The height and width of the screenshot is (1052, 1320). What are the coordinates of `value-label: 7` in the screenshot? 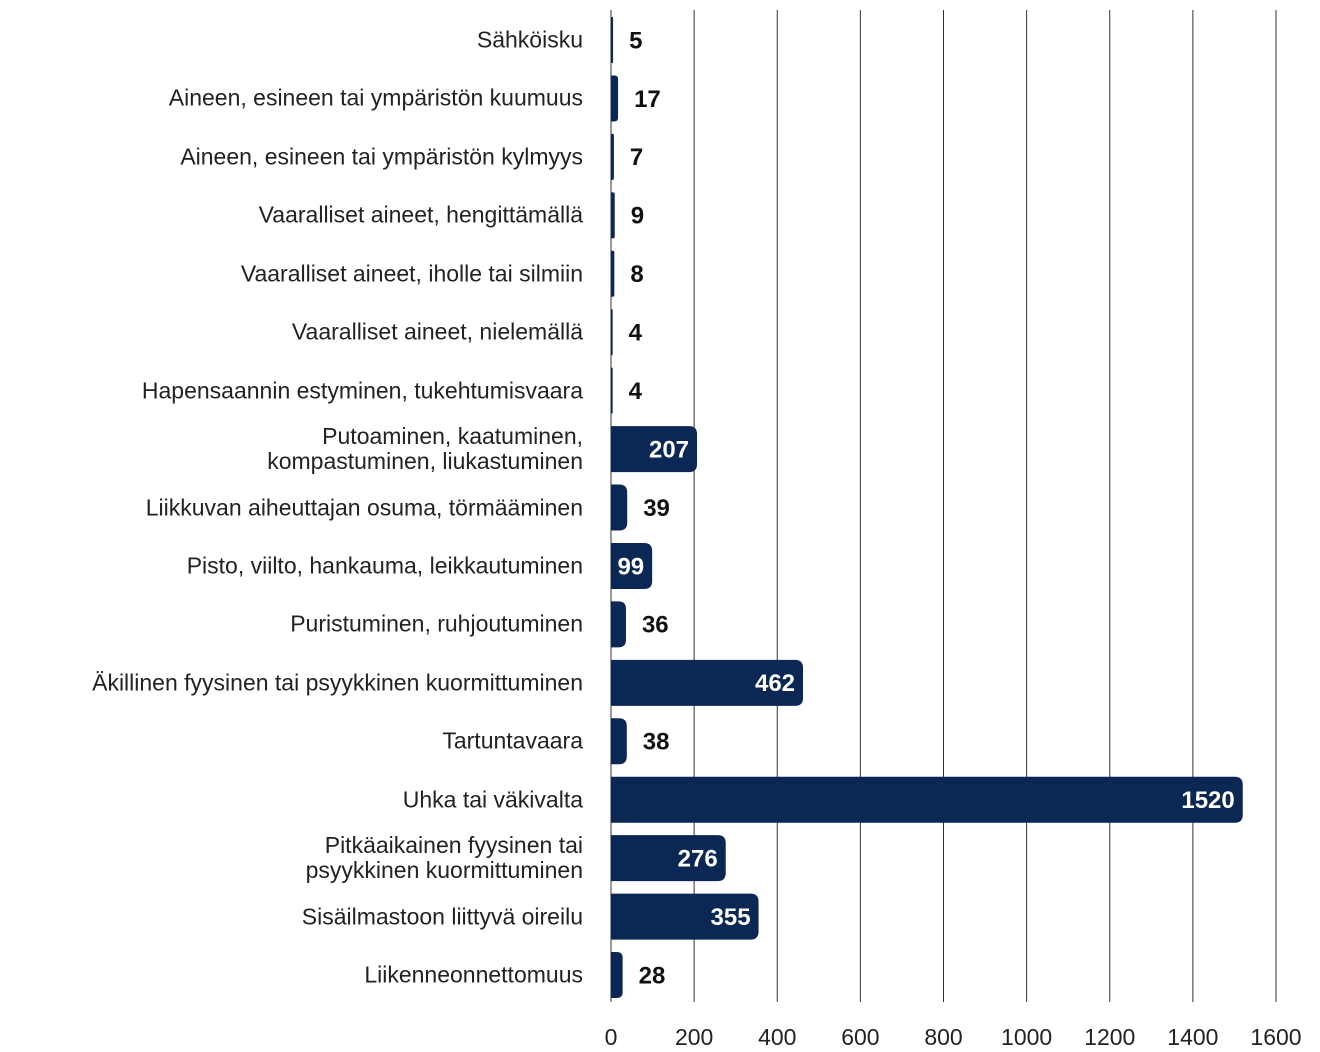 It's located at (636, 157).